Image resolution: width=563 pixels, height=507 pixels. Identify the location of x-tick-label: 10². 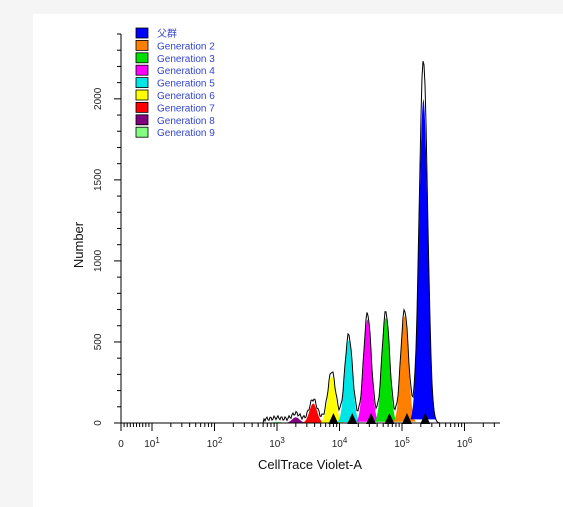
(215, 443).